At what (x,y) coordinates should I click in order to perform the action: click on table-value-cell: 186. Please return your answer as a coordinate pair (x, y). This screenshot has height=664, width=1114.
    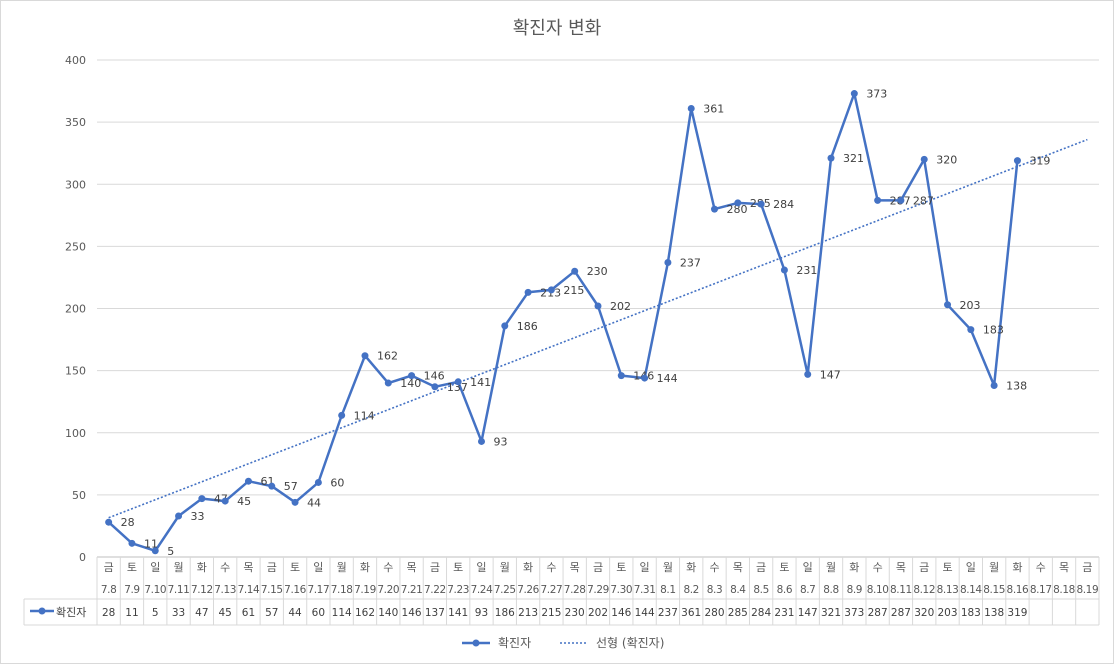
    Looking at the image, I should click on (505, 613).